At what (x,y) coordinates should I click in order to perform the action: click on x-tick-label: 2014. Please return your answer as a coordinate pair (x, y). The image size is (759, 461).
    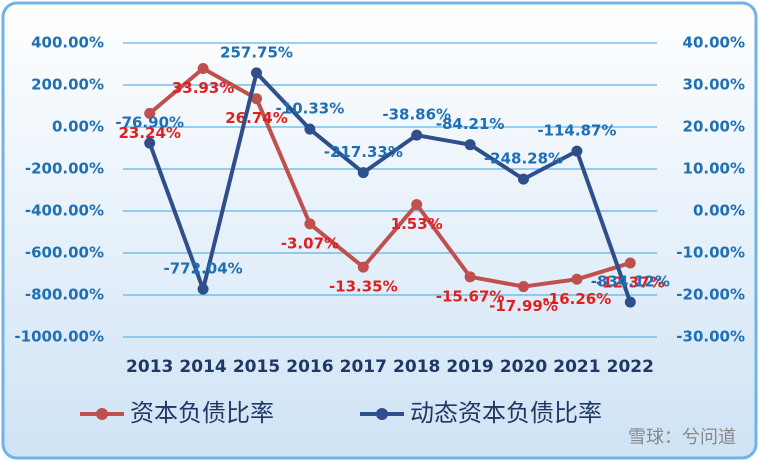
    Looking at the image, I should click on (202, 367).